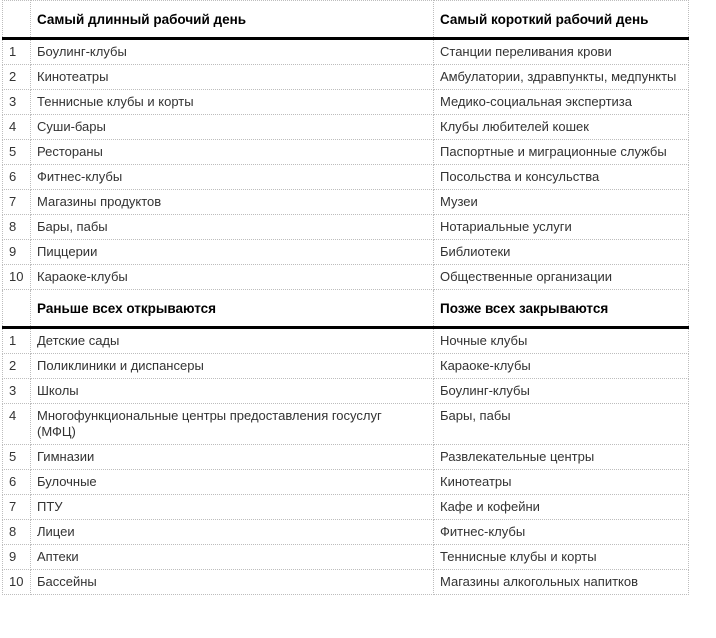  I want to click on right-category-cell: Амбулатории, здравпункты, медпункты, so click(561, 77).